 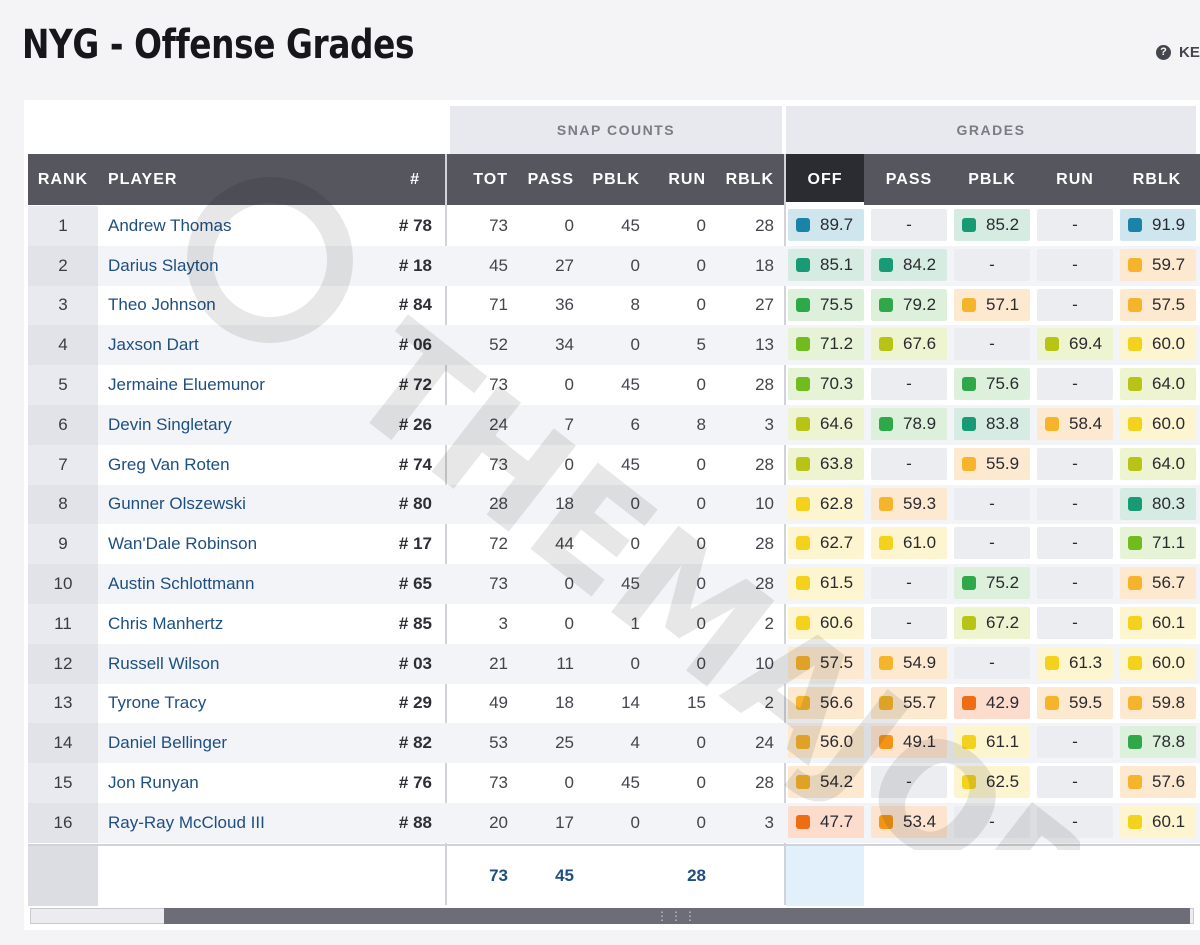 I want to click on snap-rblk-cell: 24, so click(x=764, y=743).